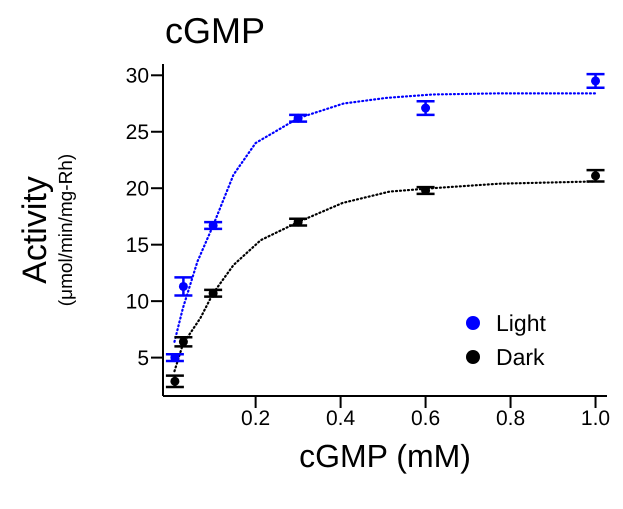 The height and width of the screenshot is (509, 623). What do you see at coordinates (137, 189) in the screenshot?
I see `y-tick-label: 20` at bounding box center [137, 189].